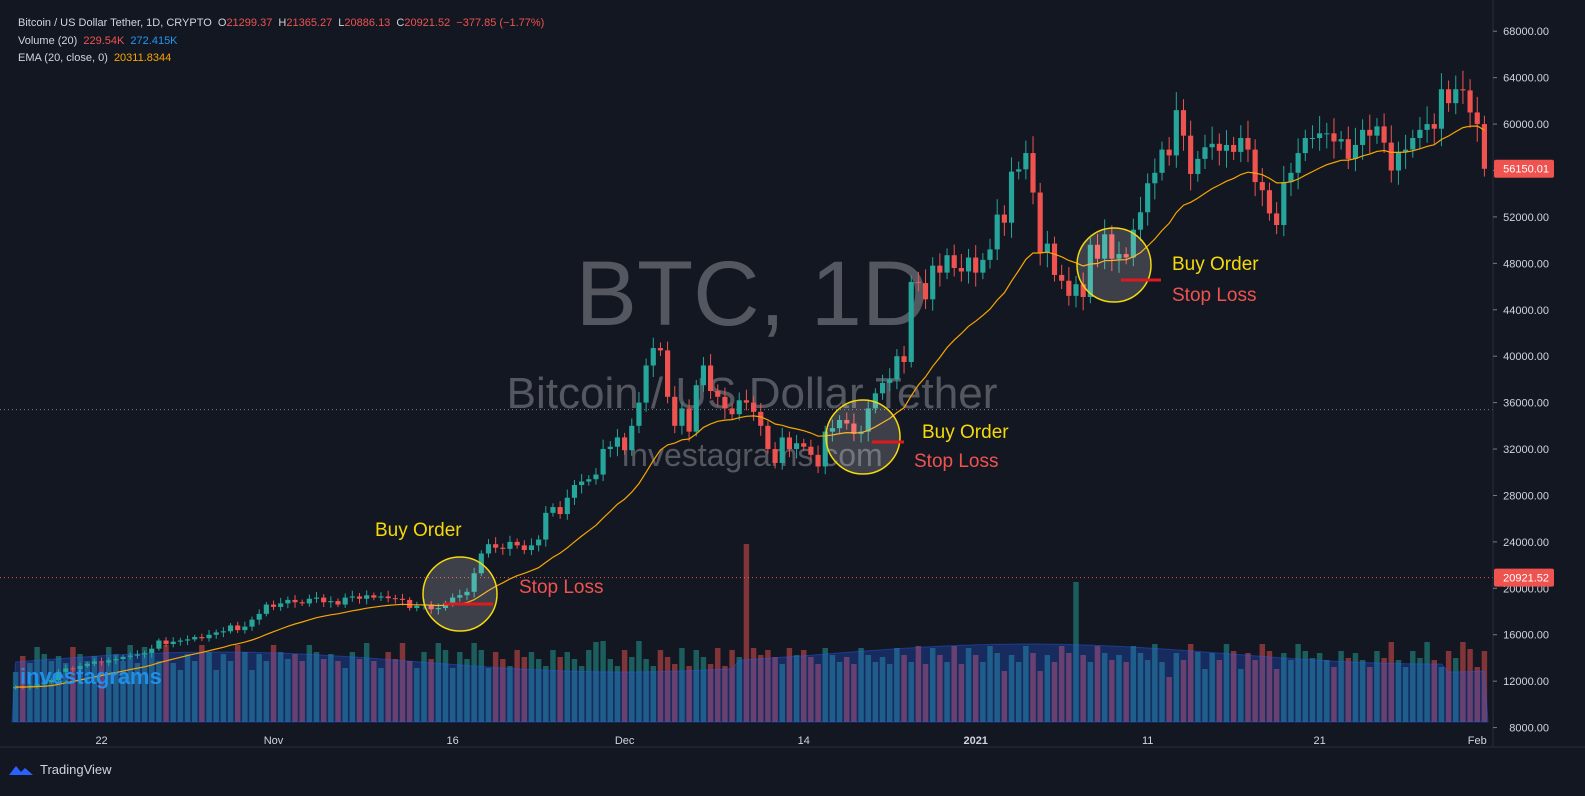 This screenshot has height=796, width=1585. Describe the element at coordinates (60, 769) in the screenshot. I see `tradingview-brand: TradingView` at that location.